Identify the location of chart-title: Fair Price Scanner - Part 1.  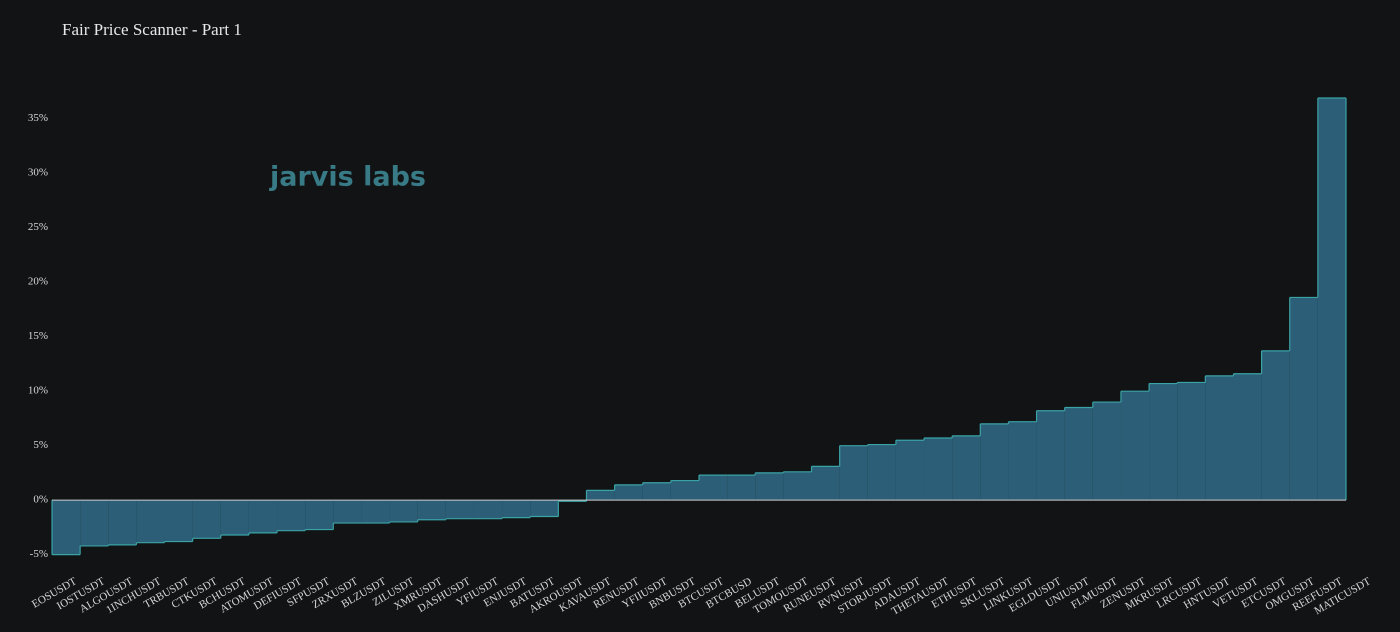
(152, 29).